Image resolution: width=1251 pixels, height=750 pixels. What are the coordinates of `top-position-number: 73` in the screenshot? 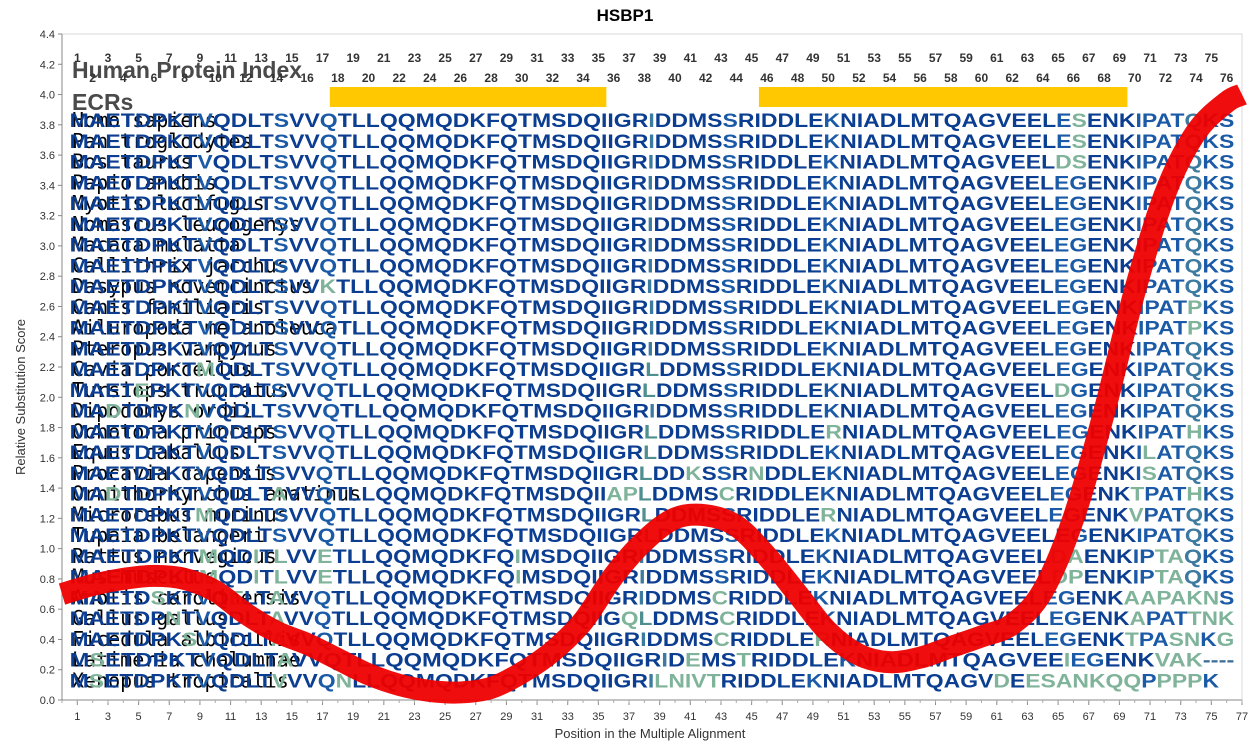 It's located at (1181, 58).